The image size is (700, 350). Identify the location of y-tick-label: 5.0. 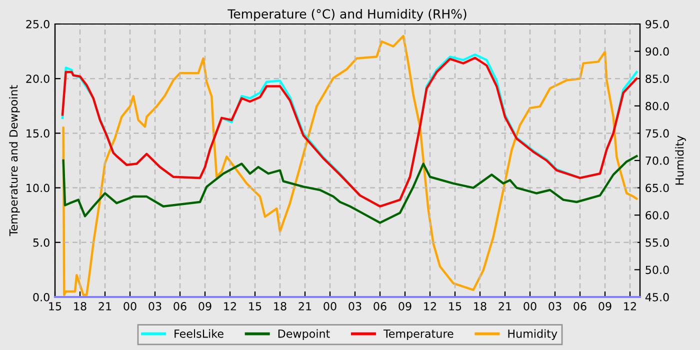
(41, 242).